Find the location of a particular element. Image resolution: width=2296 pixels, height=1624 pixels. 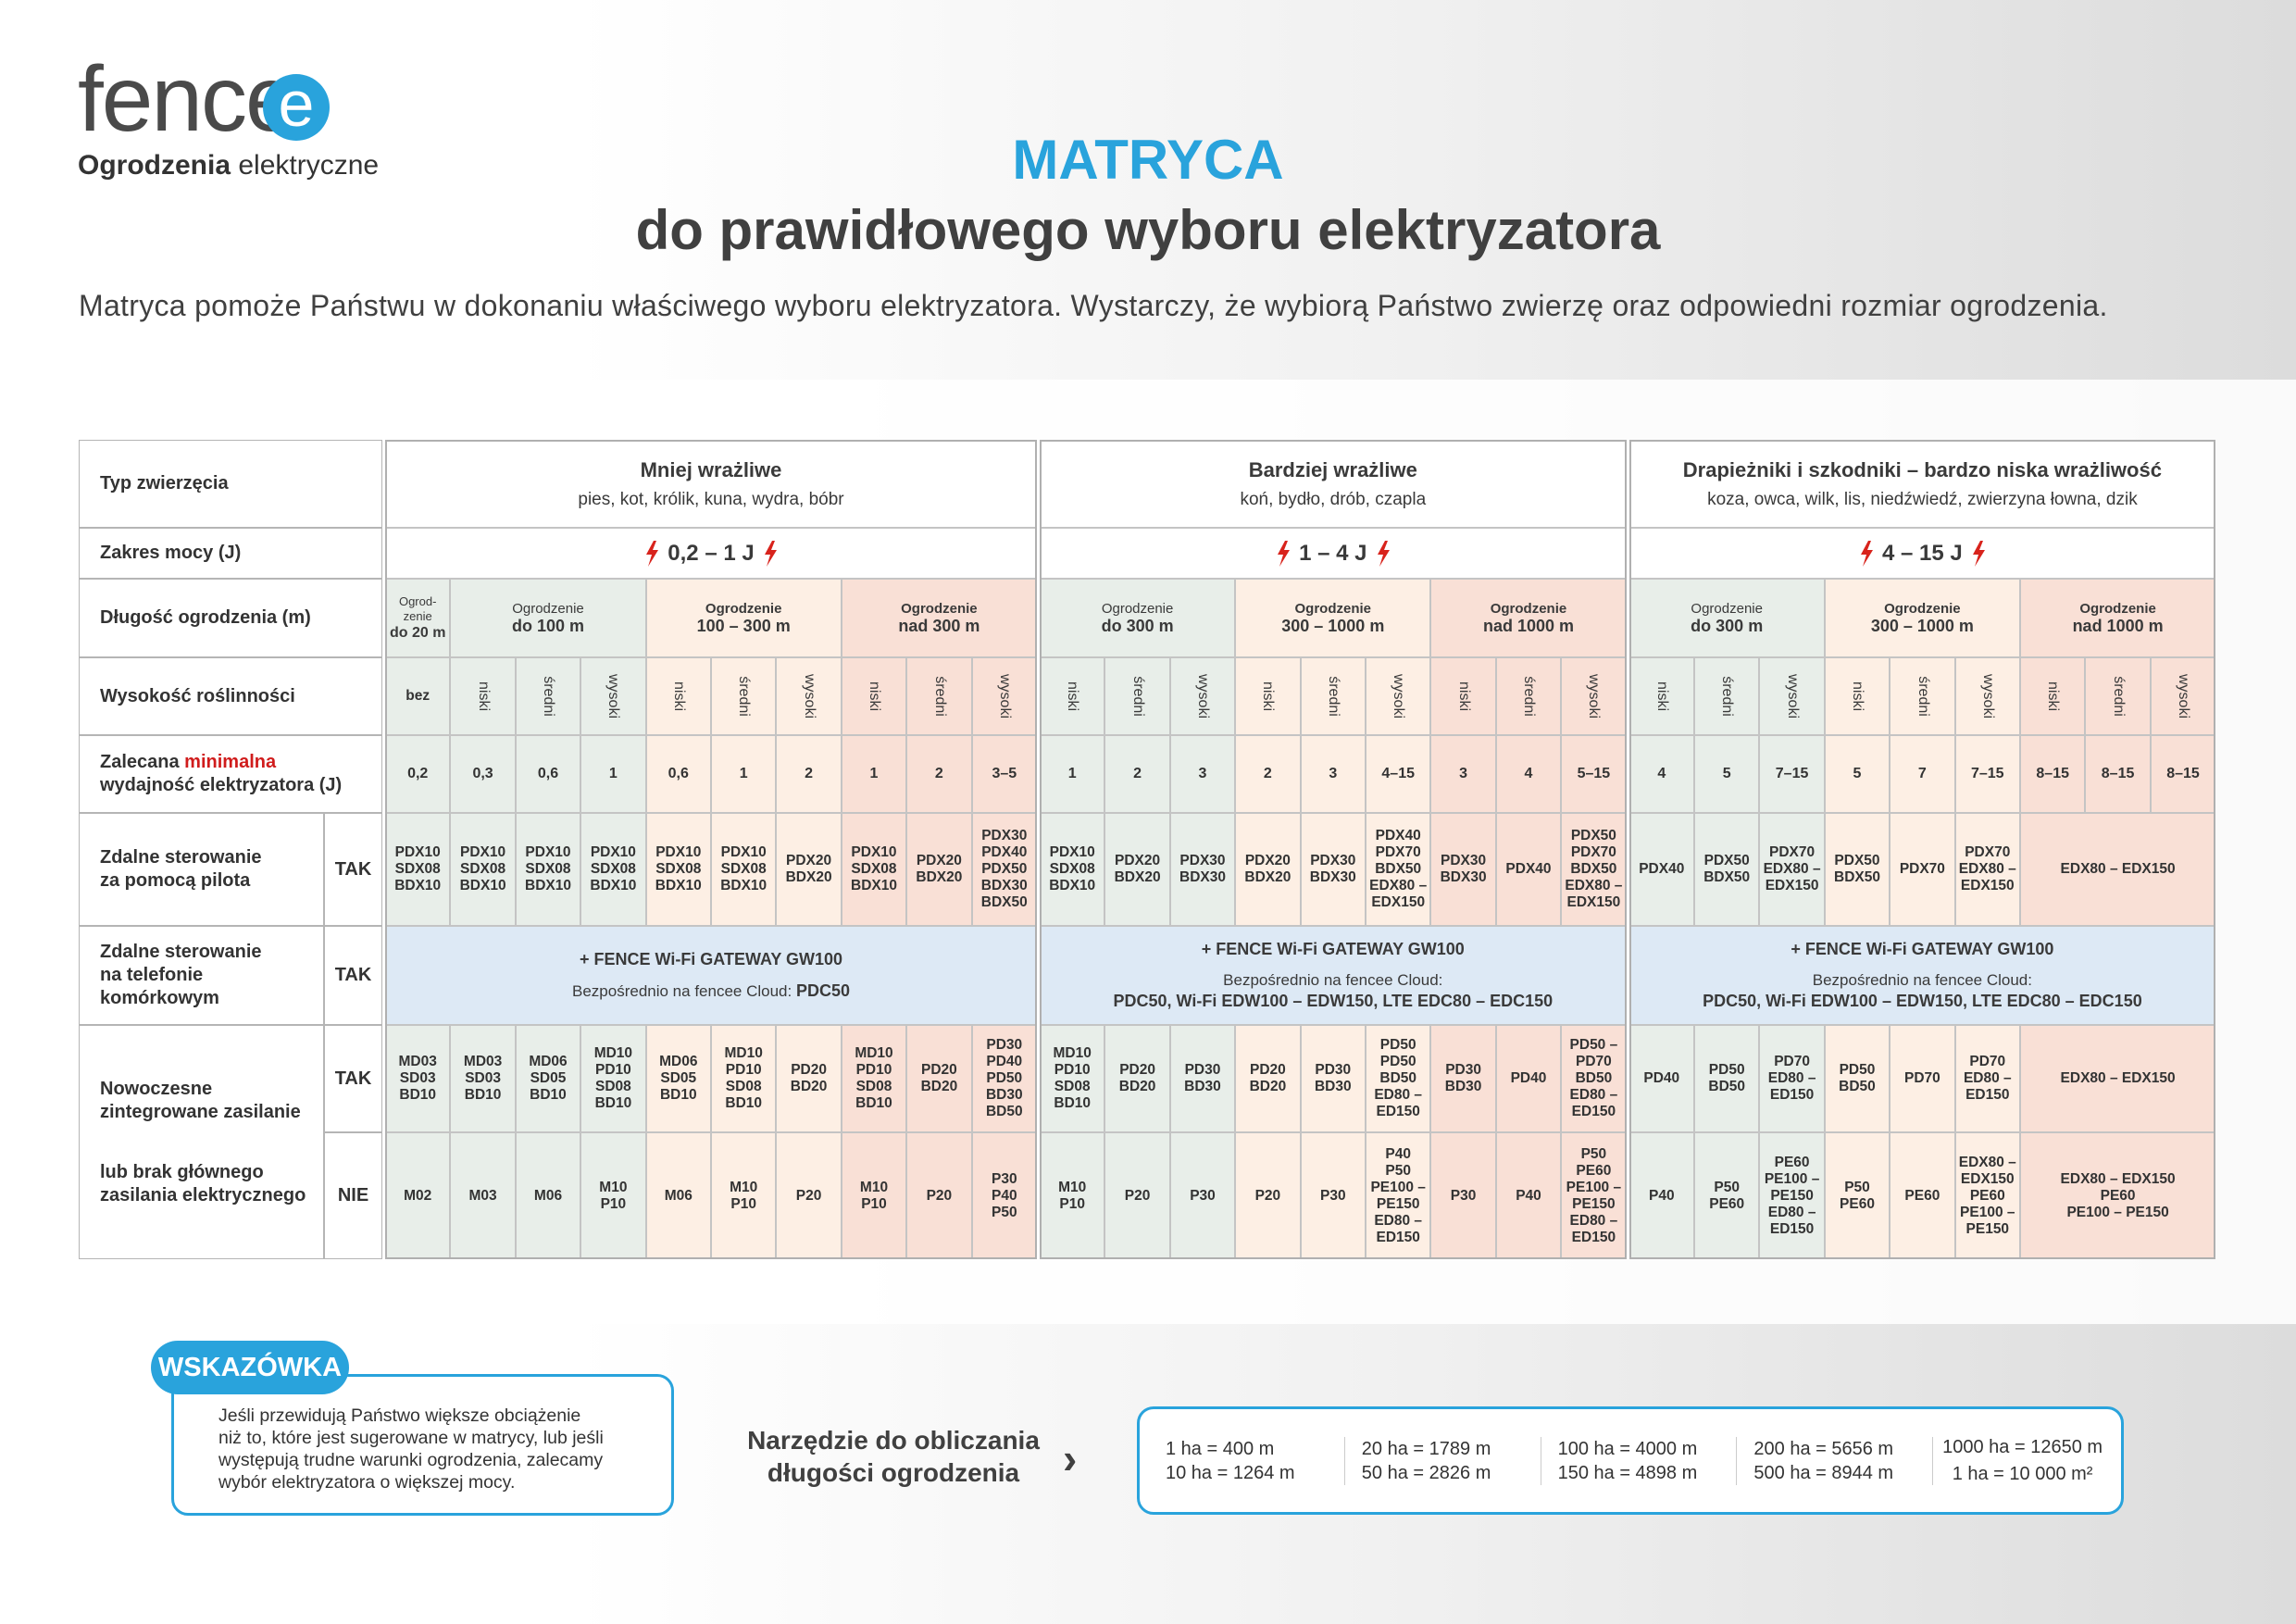

model-text: BDX20 is located at coordinates (1268, 877).